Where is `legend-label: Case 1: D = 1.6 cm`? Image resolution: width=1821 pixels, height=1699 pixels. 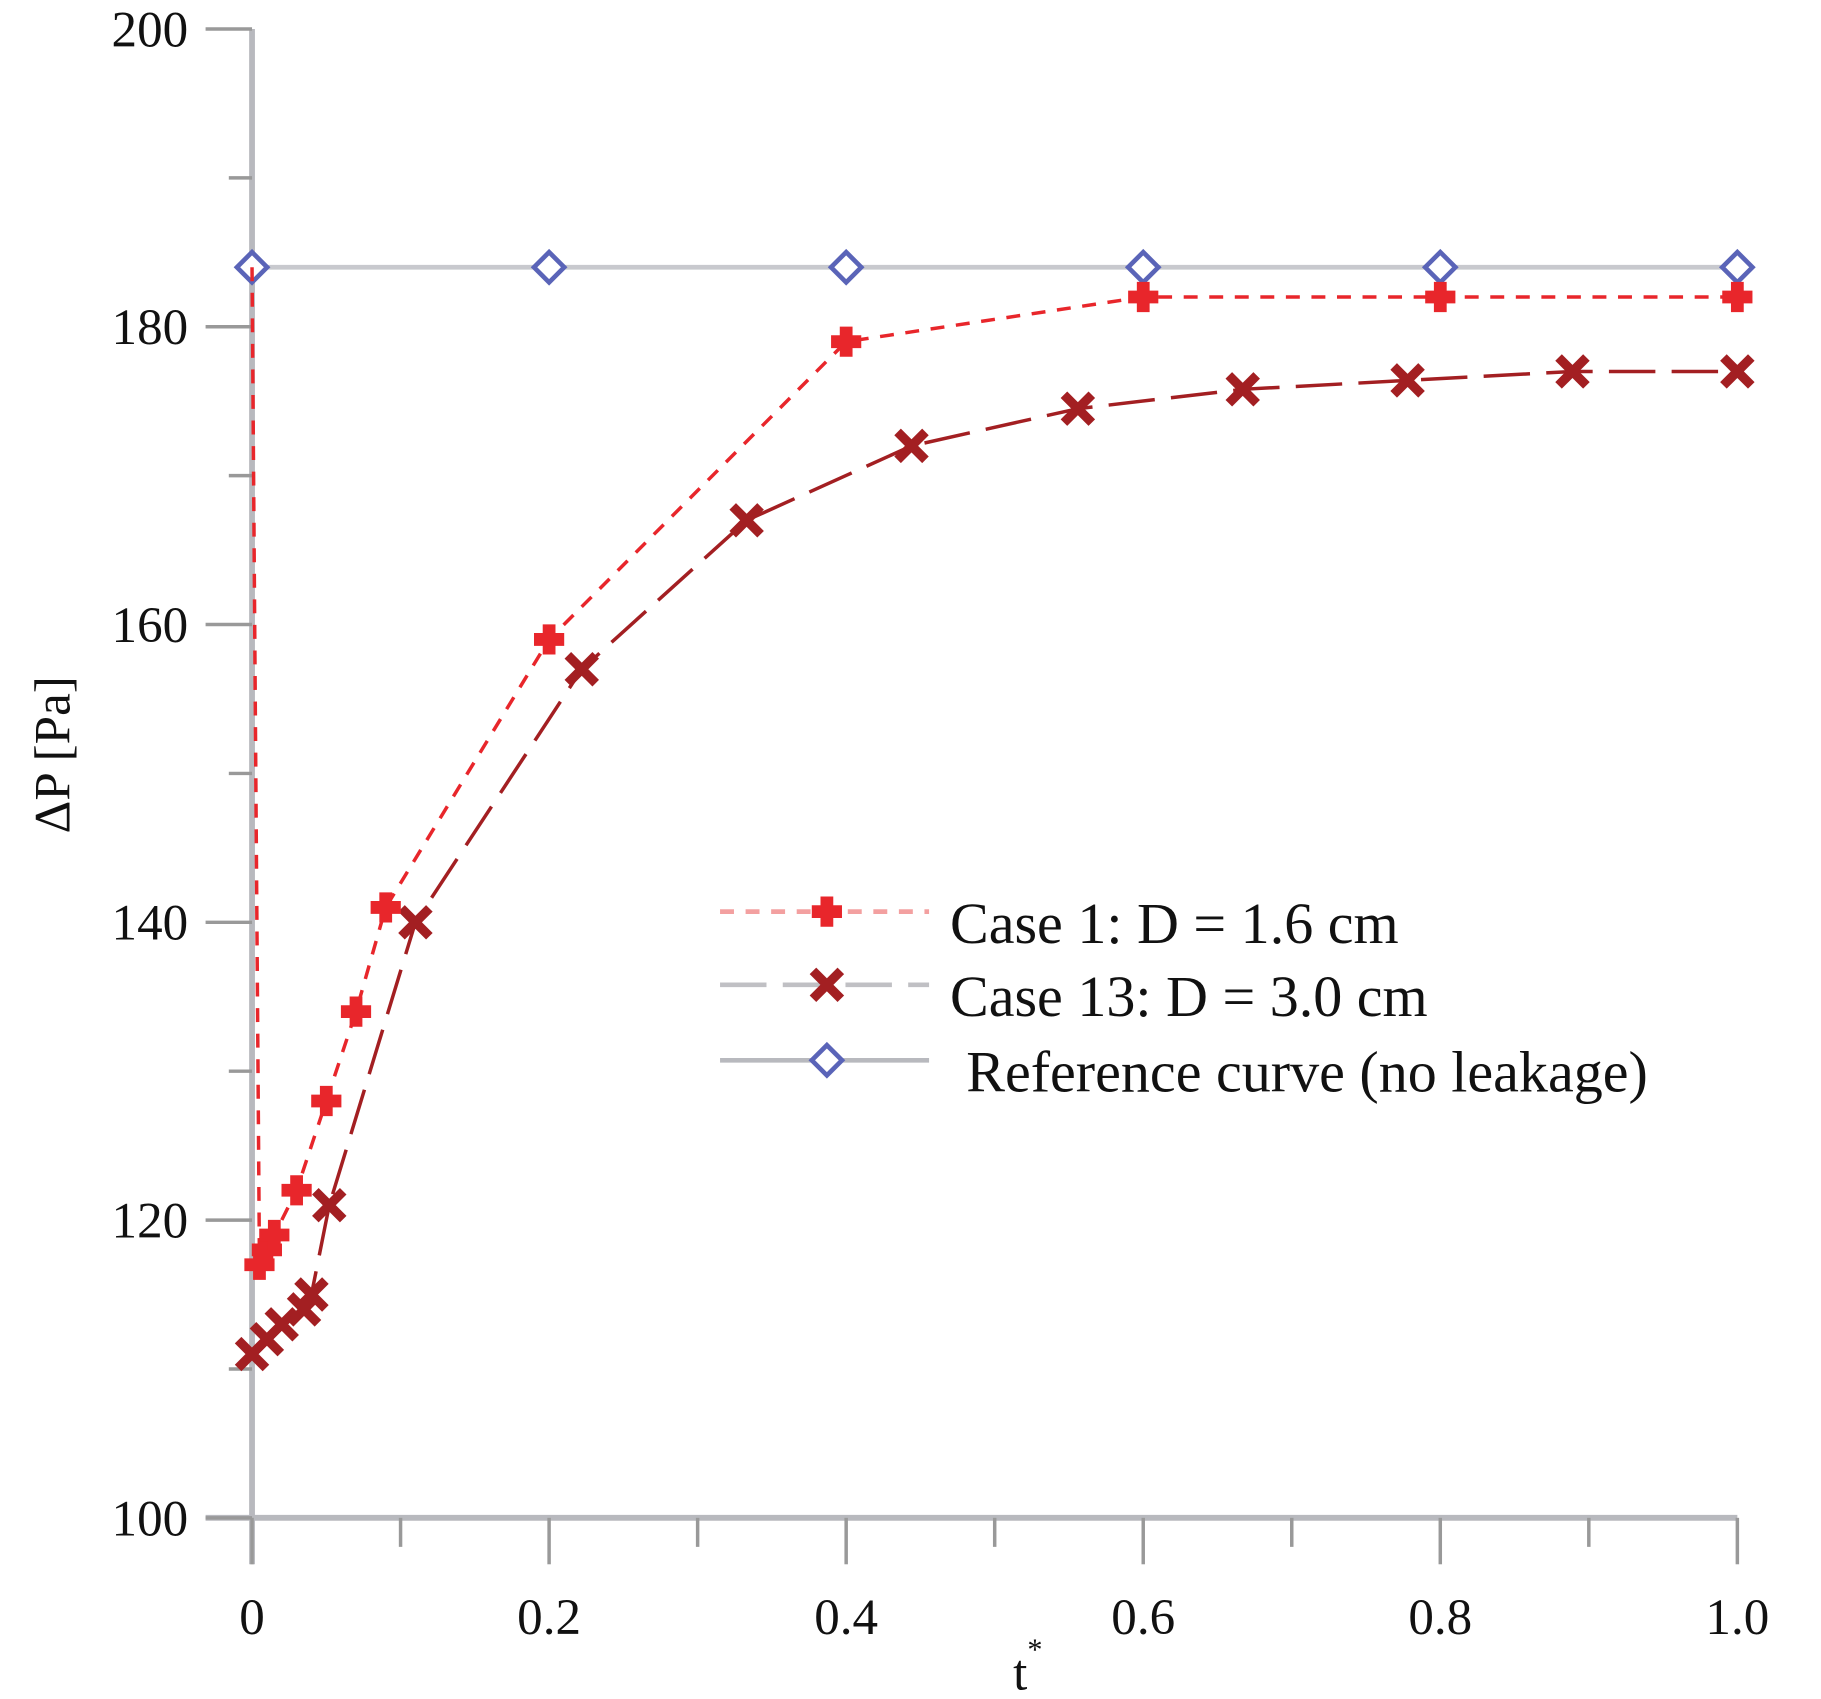
legend-label: Case 1: D = 1.6 cm is located at coordinates (1174, 923).